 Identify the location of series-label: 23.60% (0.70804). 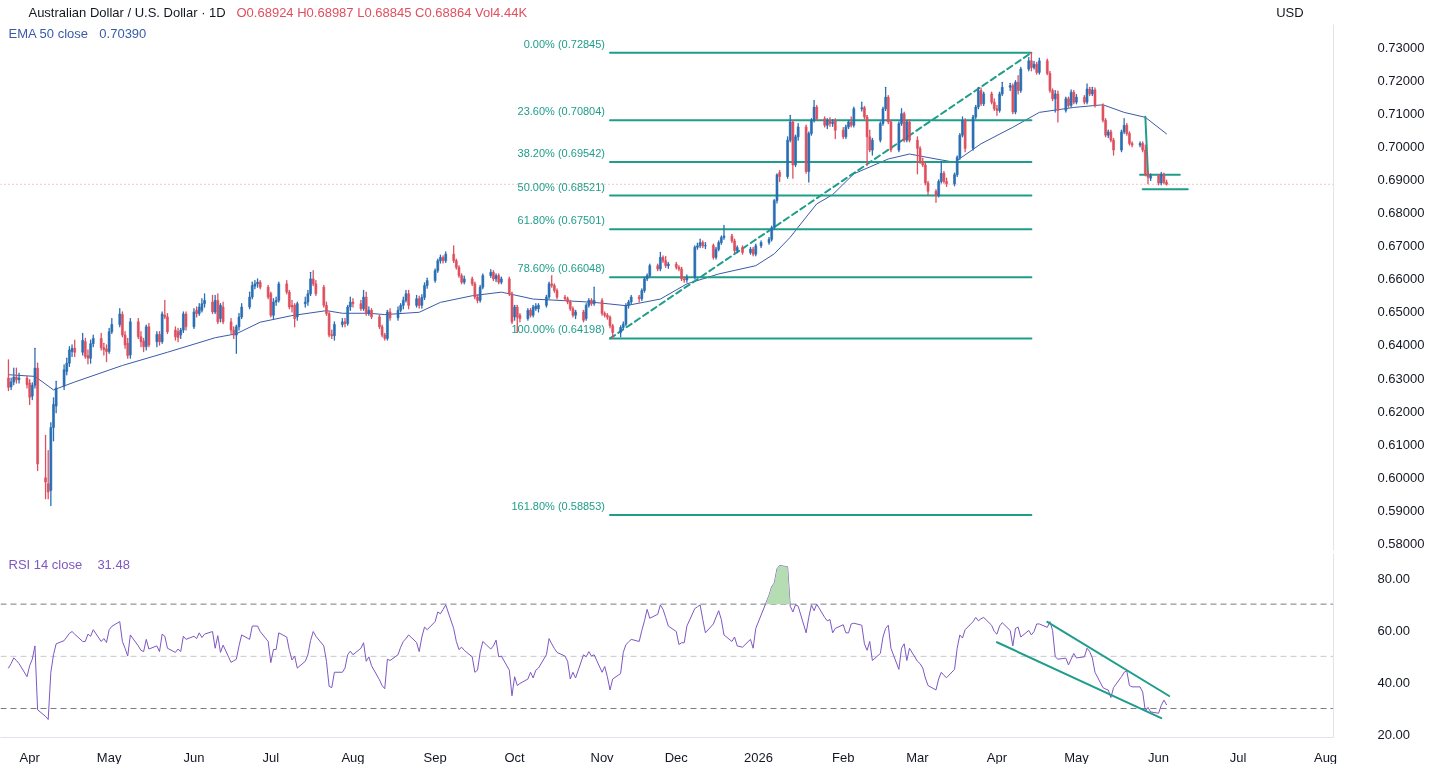
(561, 111).